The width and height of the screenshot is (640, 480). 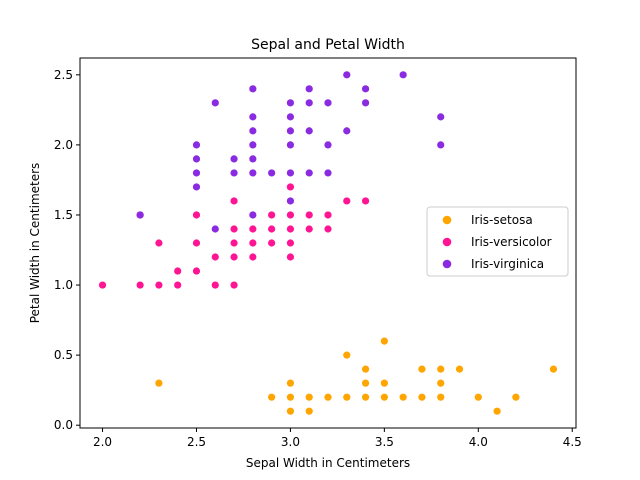 I want to click on y-tick-label: 0.0, so click(x=63, y=425).